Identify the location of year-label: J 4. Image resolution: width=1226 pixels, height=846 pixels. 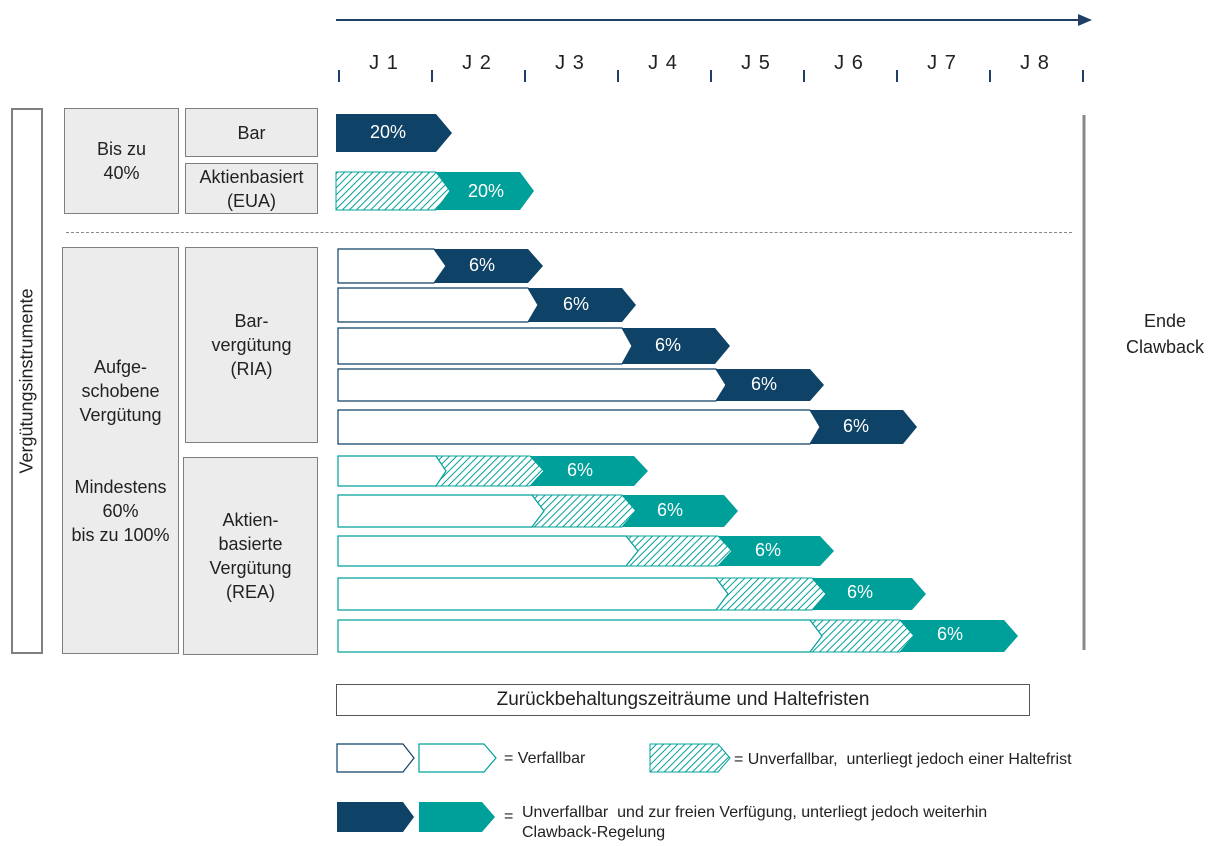
(663, 63).